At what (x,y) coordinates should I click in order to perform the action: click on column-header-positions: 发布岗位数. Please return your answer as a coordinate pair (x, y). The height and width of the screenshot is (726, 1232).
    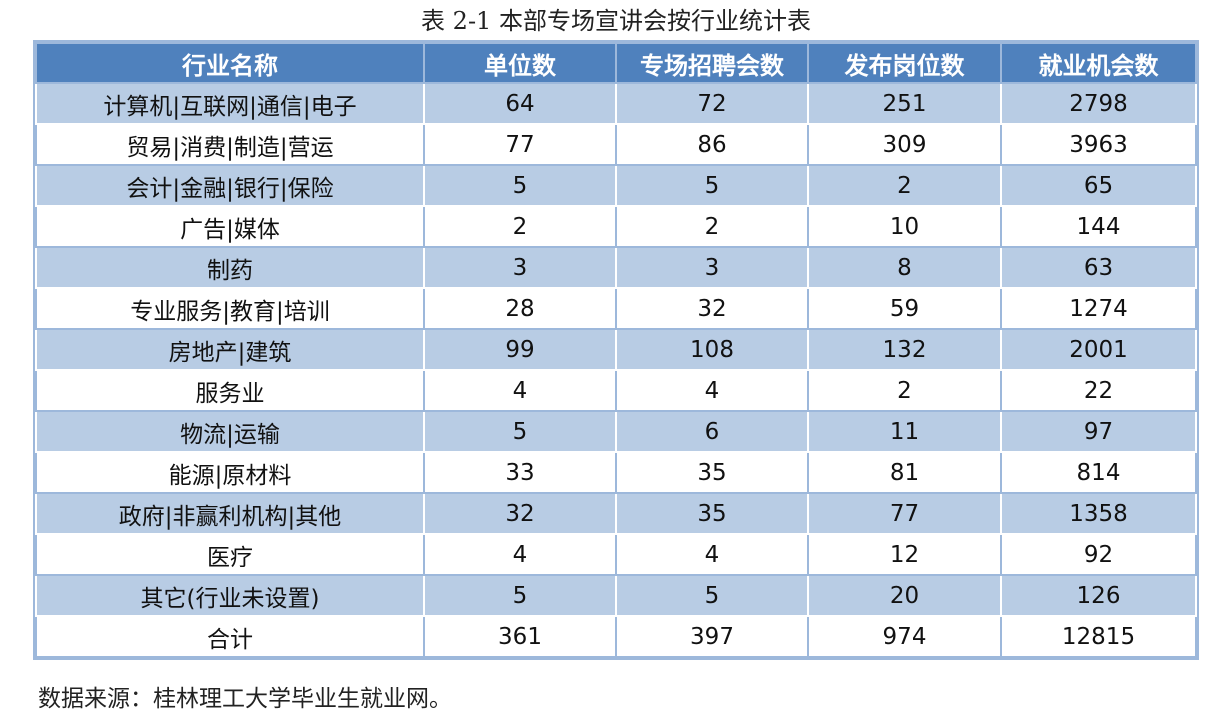
    Looking at the image, I should click on (904, 63).